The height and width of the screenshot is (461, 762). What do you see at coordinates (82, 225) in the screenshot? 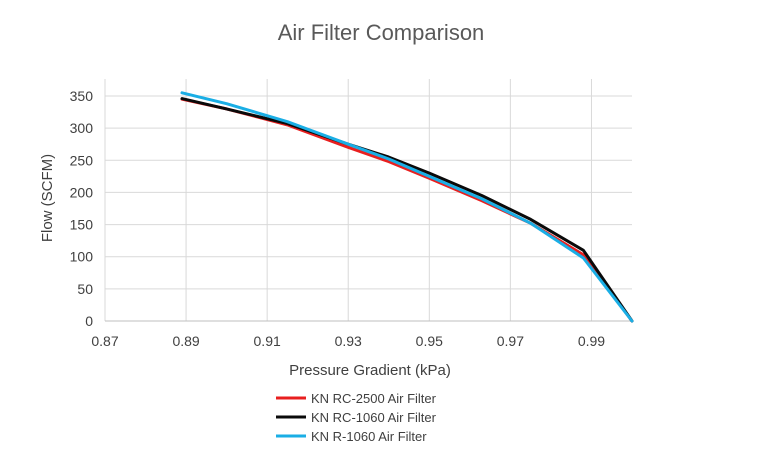
I see `y-tick-label: 150` at bounding box center [82, 225].